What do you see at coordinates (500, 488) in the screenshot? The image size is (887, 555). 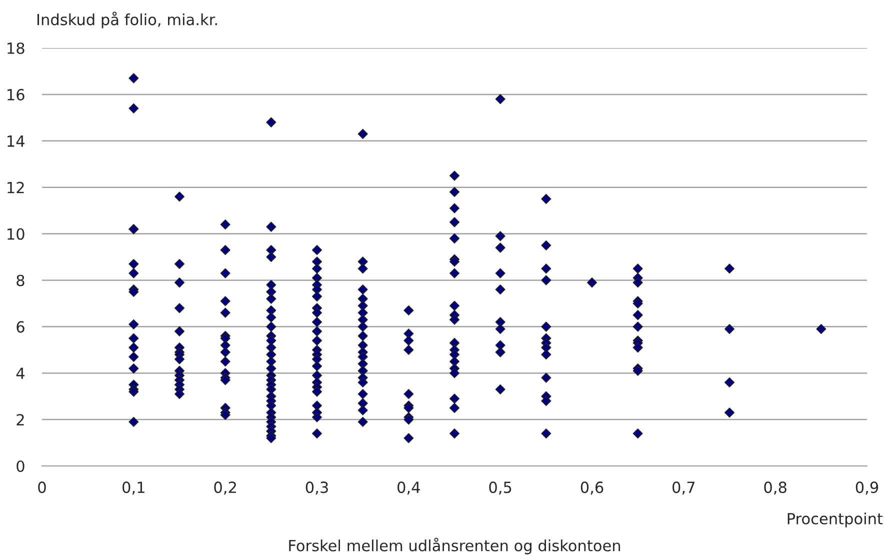 I see `x-tick-label: 0,5` at bounding box center [500, 488].